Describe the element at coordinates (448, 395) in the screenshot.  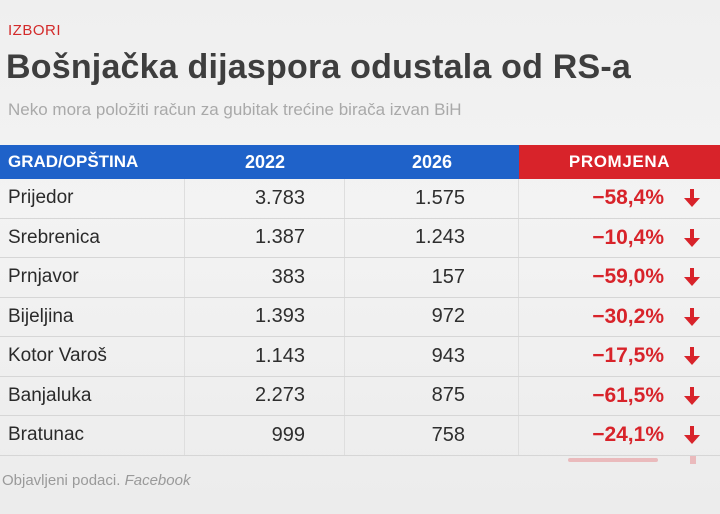
I see `cell-2026: 875` at that location.